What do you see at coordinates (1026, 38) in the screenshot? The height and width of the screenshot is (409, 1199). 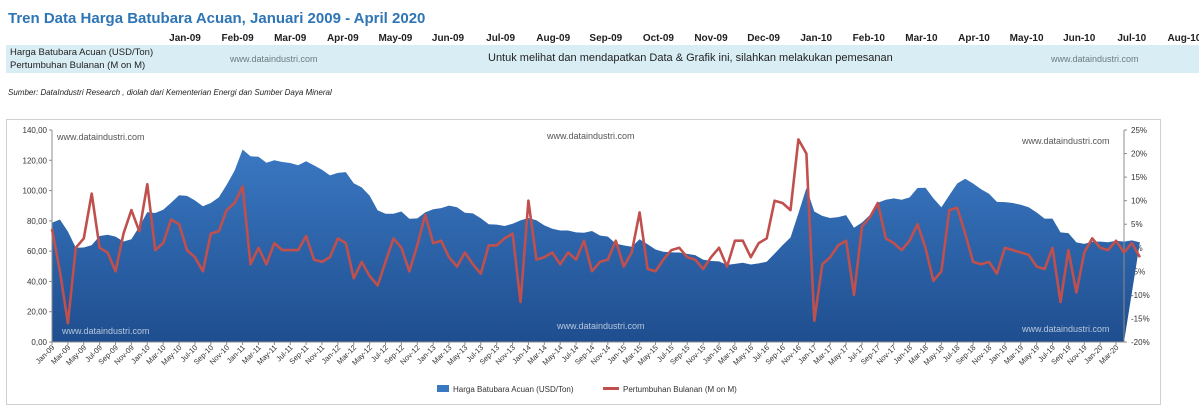 I see `month-header-cell: May-10` at bounding box center [1026, 38].